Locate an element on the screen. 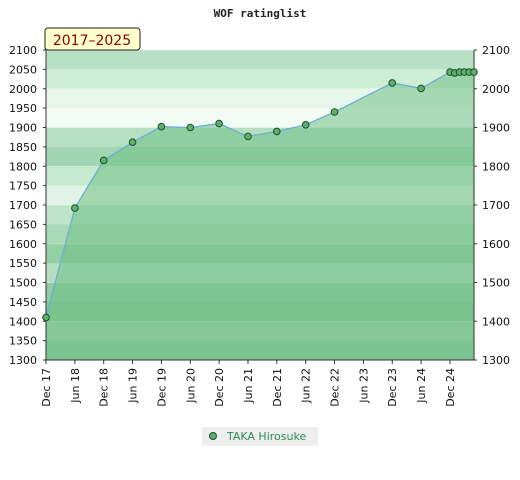 This screenshot has width=520, height=480. x-tick-label: Dec 21 is located at coordinates (277, 387).